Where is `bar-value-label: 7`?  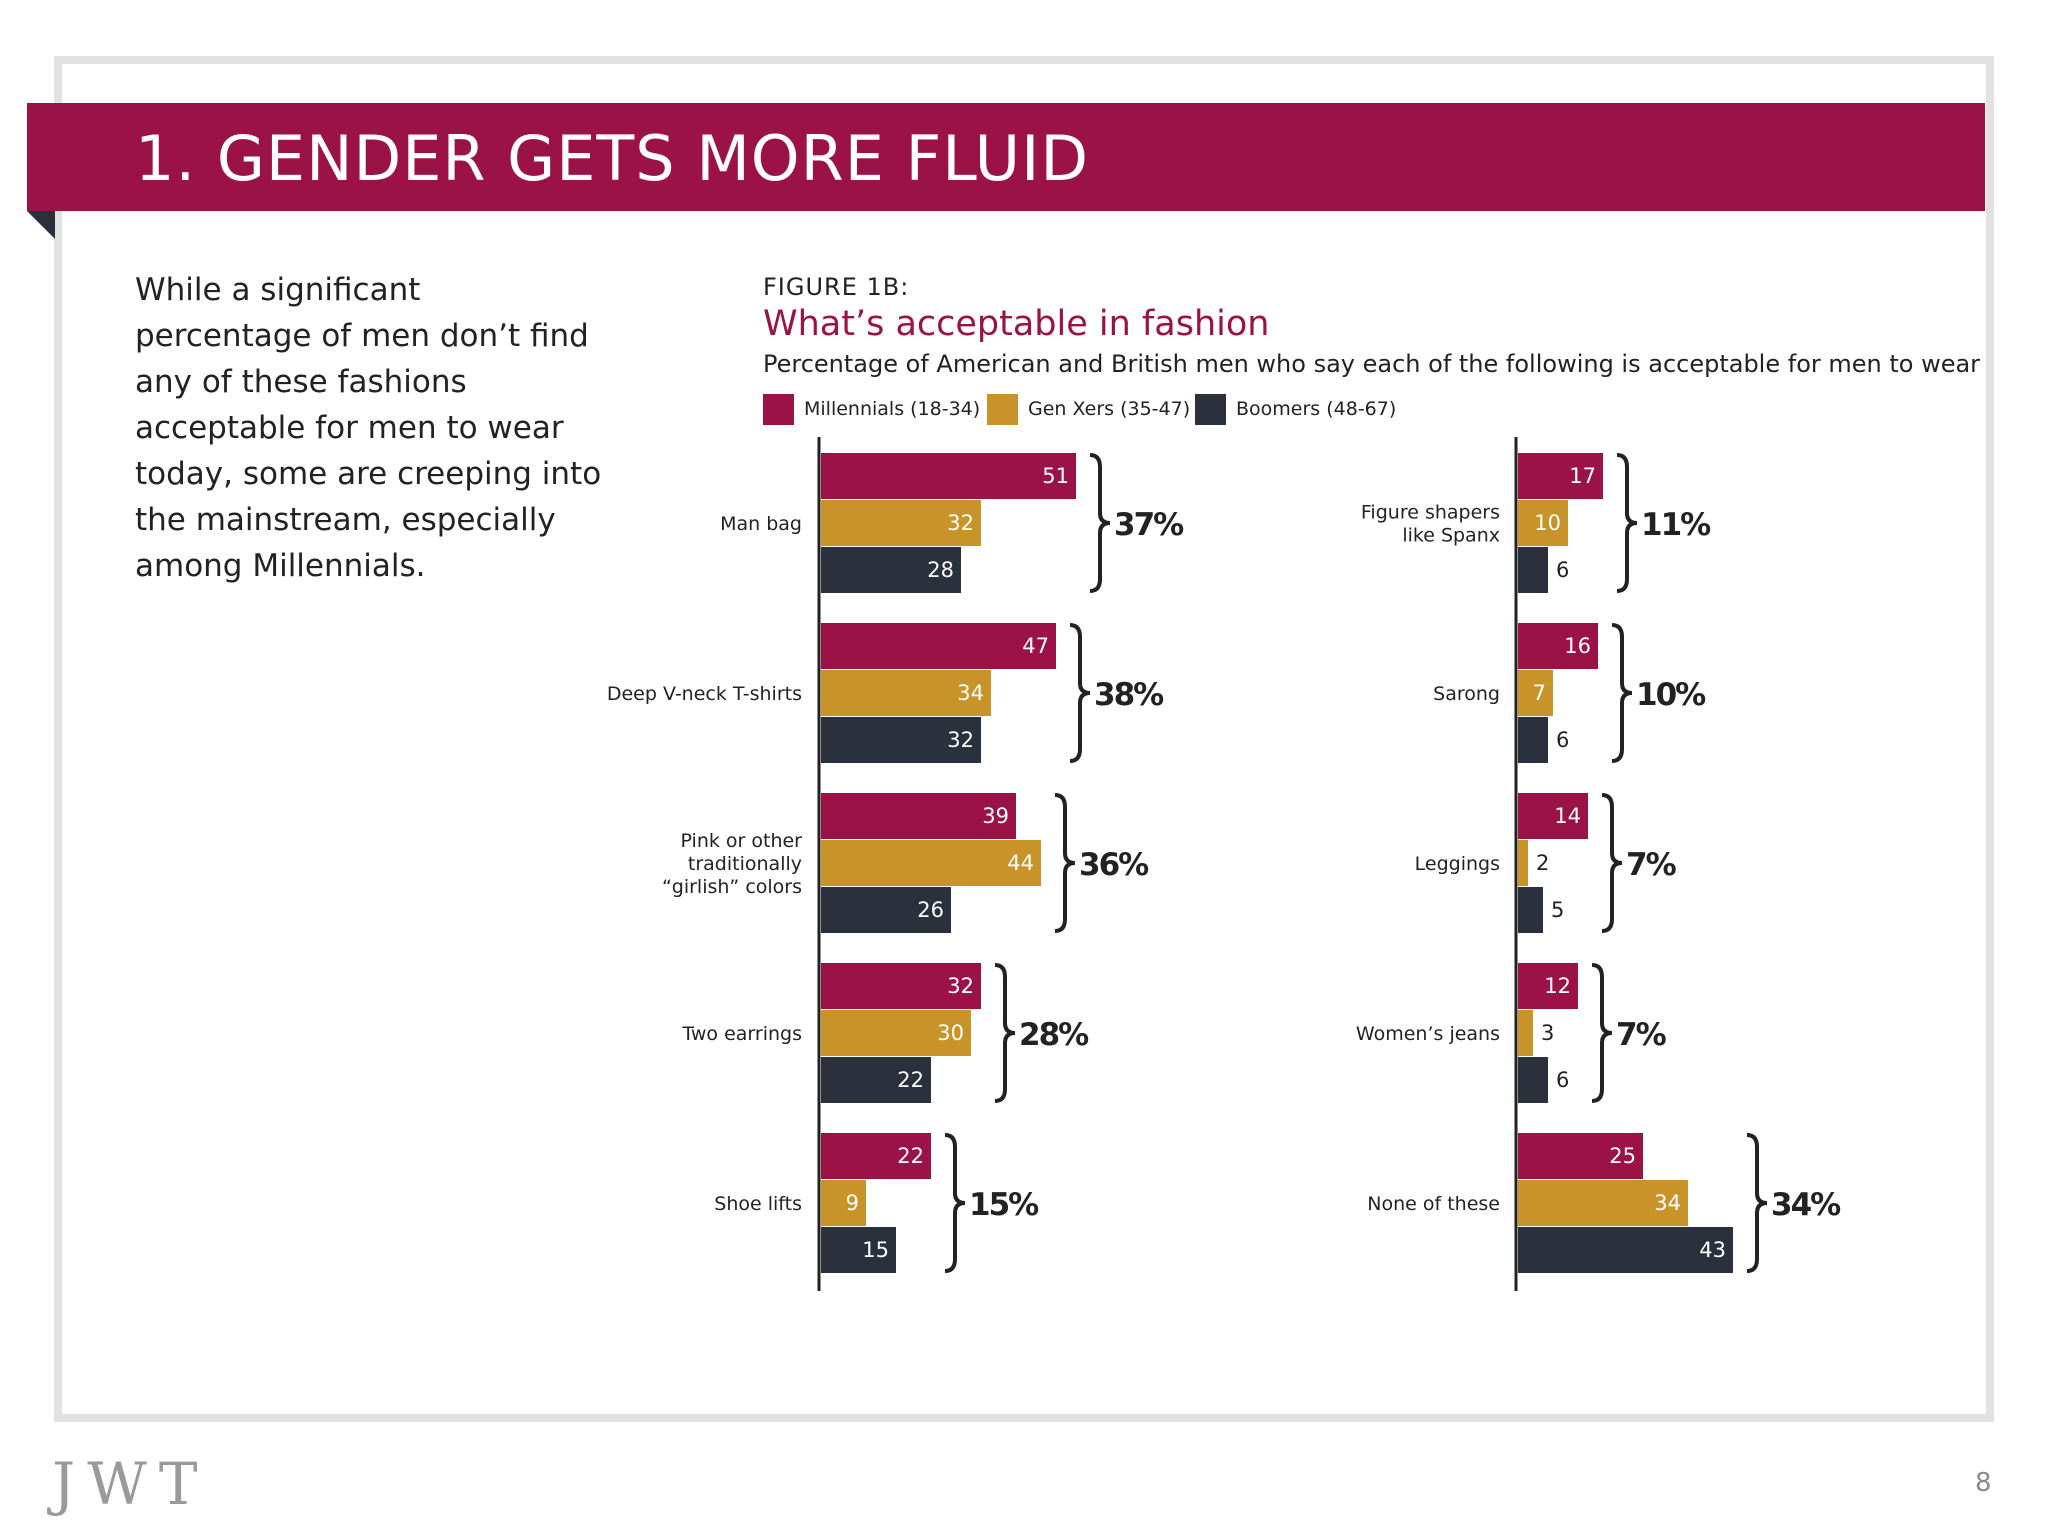 bar-value-label: 7 is located at coordinates (1539, 693).